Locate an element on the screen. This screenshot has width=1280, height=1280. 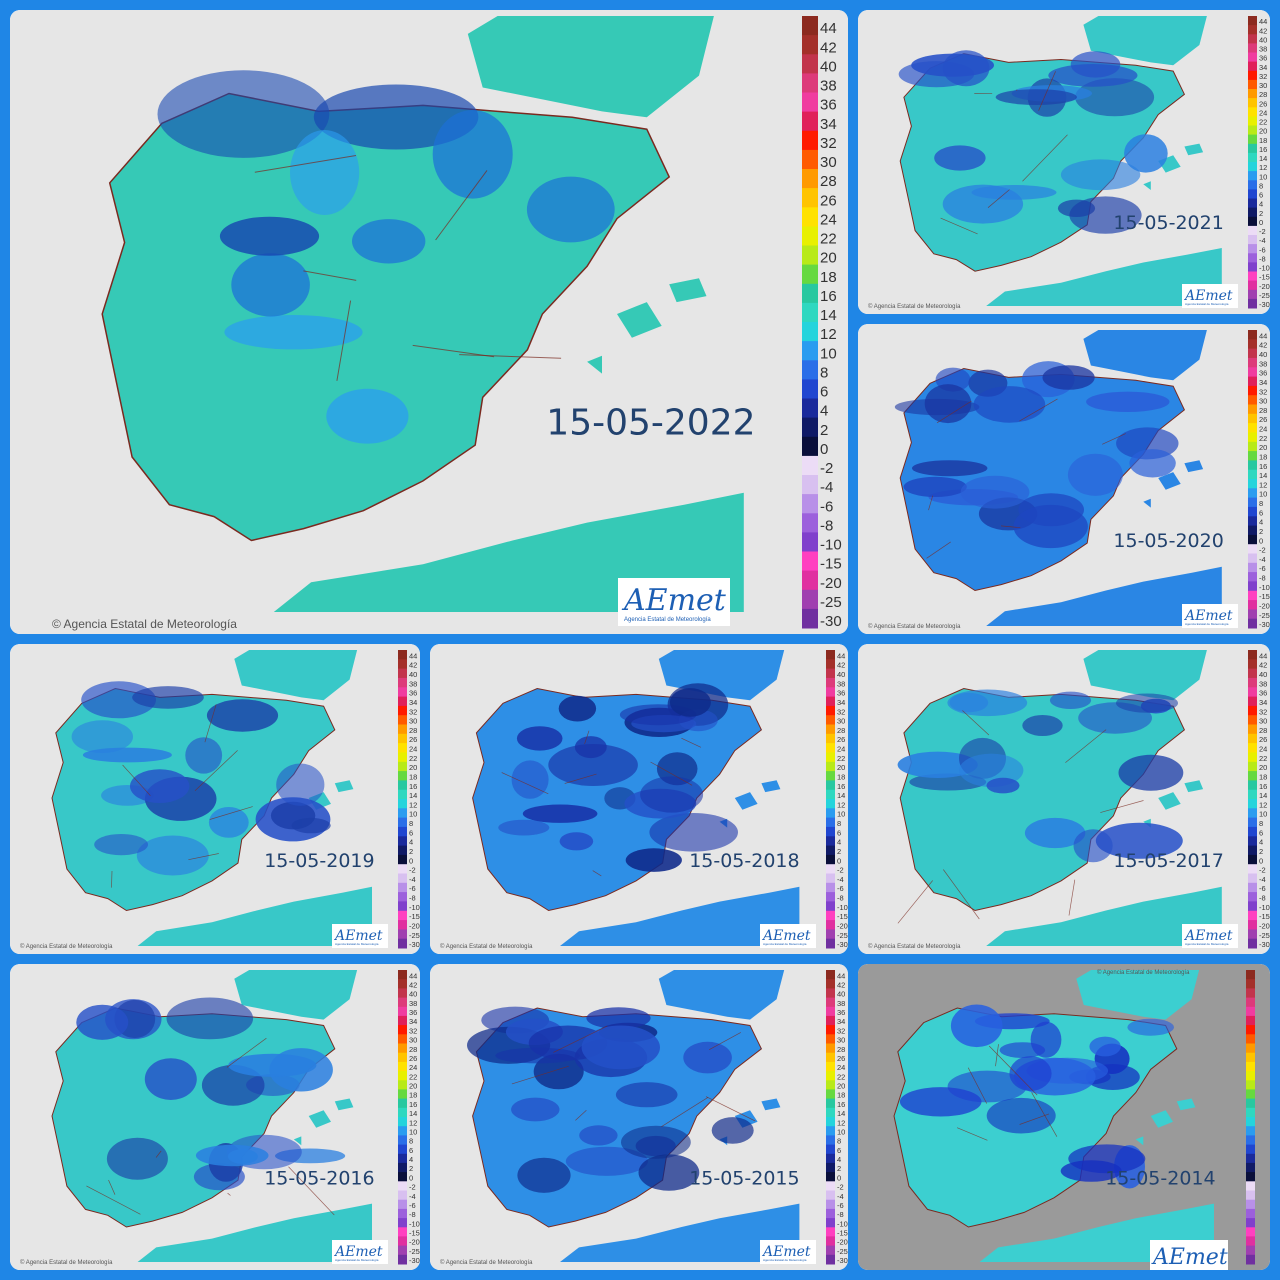
map-date-label: 15-05-2018 is located at coordinates (744, 861).